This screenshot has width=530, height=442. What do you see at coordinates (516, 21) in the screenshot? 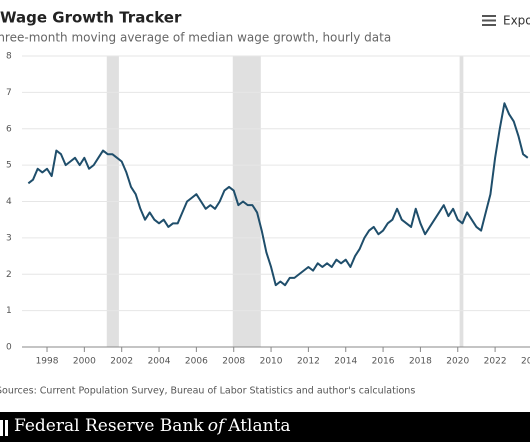
I see `export-label: Export` at bounding box center [516, 21].